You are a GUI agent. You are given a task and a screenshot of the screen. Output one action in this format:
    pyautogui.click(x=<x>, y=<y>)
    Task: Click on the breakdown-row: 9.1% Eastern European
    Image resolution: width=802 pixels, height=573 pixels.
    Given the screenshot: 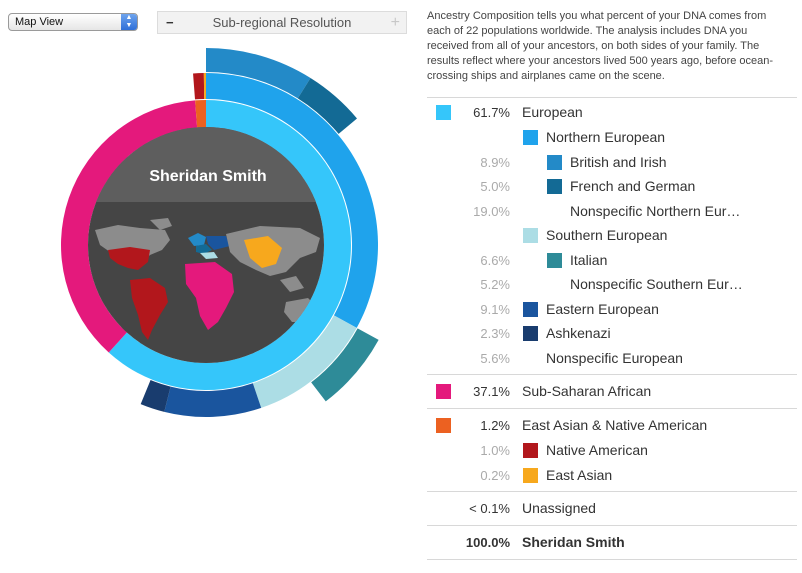 What is the action you would take?
    pyautogui.click(x=612, y=309)
    